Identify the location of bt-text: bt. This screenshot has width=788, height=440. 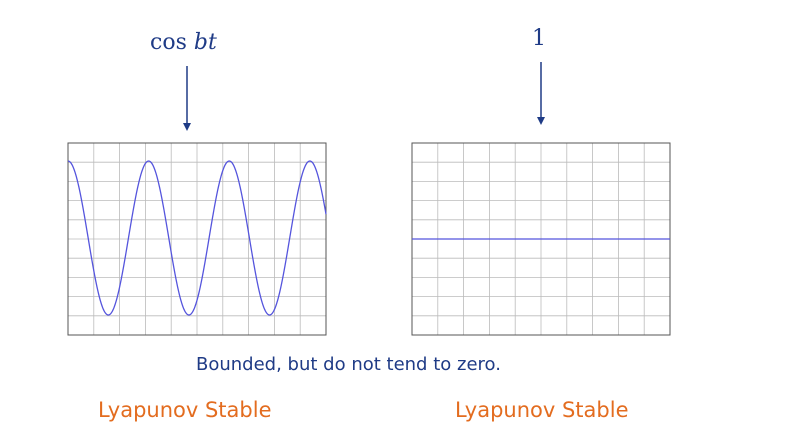
(205, 42).